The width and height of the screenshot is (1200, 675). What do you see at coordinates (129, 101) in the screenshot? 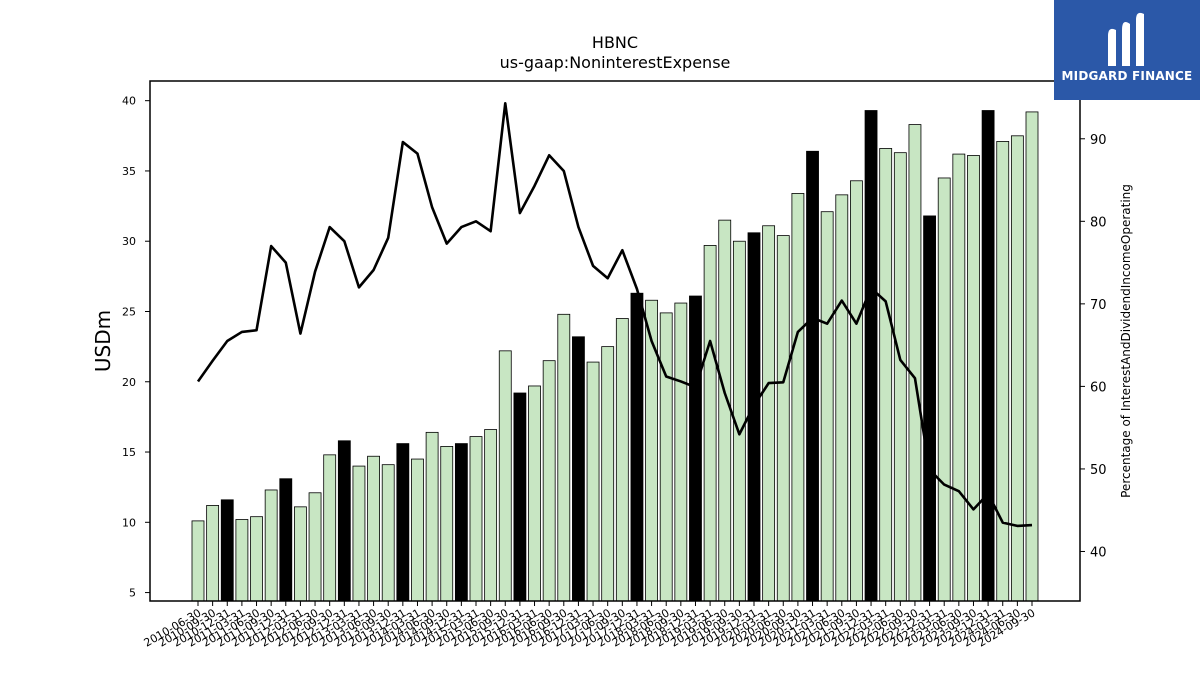
I see `y-tick-label: 40` at bounding box center [129, 101].